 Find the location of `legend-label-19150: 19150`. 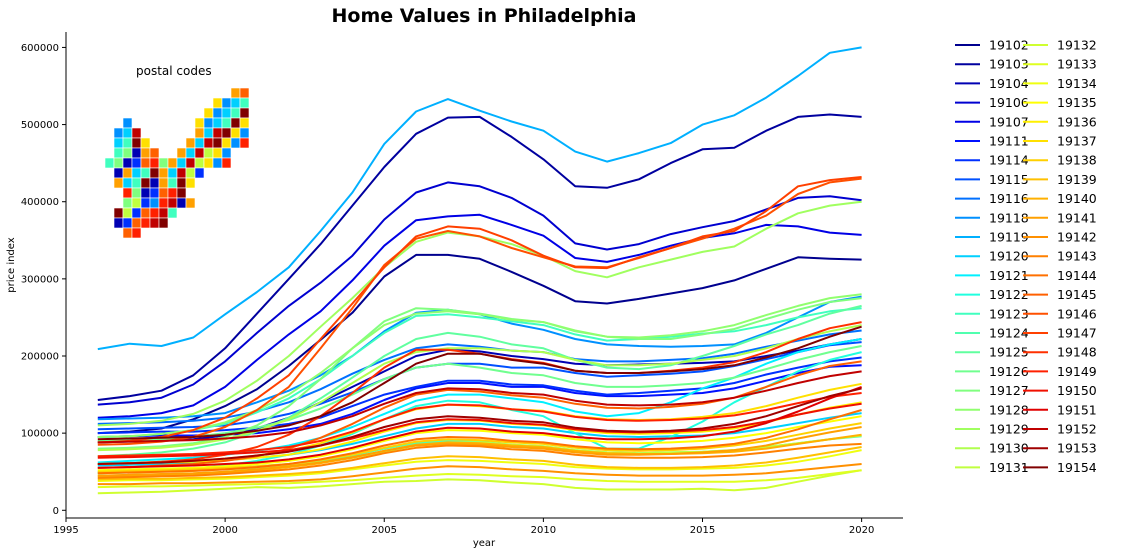

legend-label-19150: 19150 is located at coordinates (1077, 390).